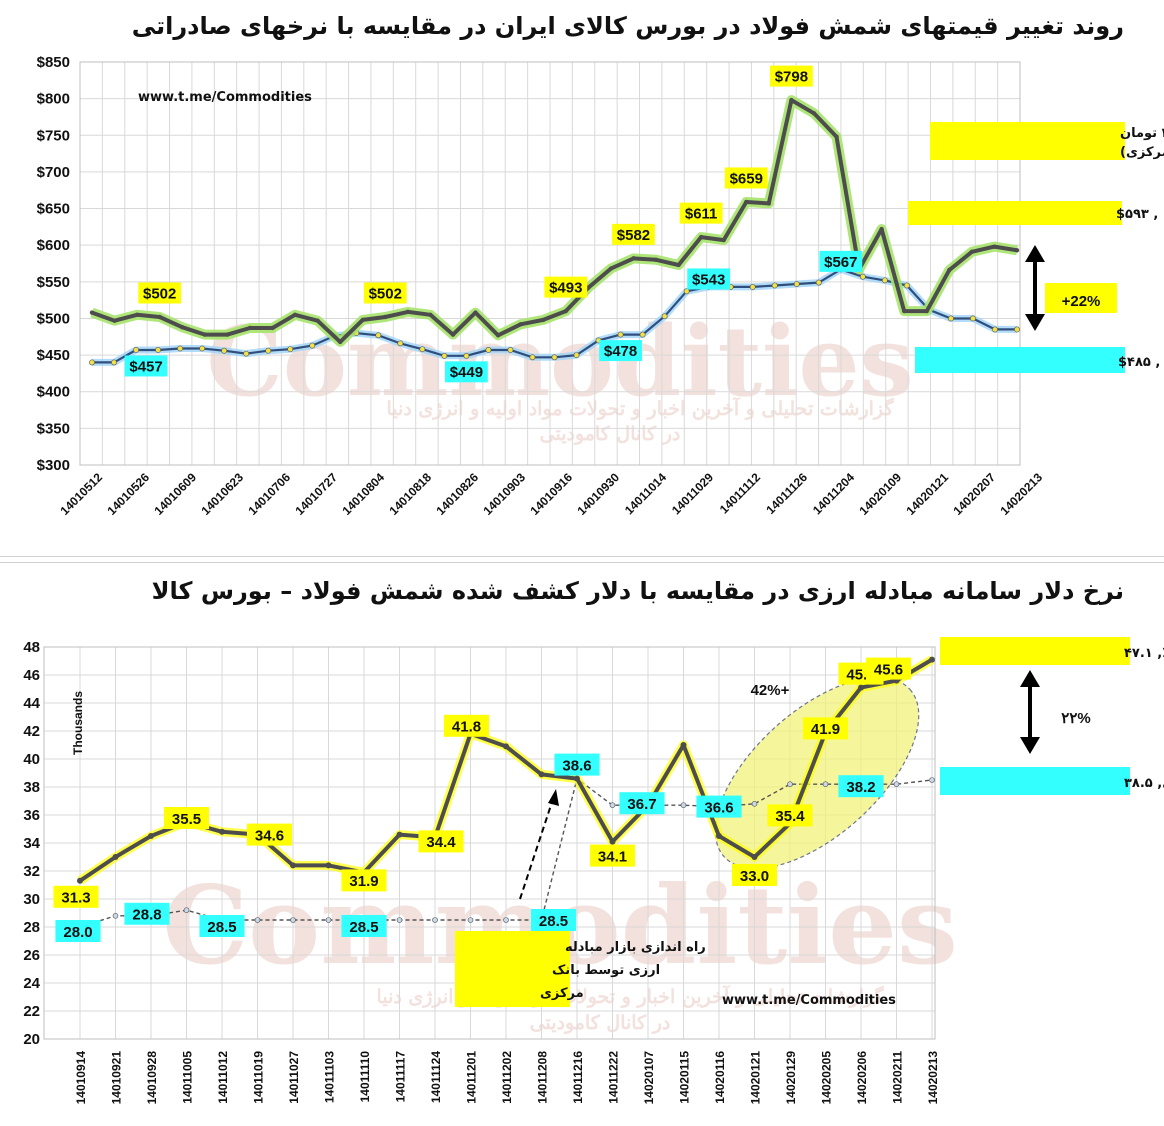 The image size is (1164, 1126). I want to click on y-tick-label: $550, so click(53, 282).